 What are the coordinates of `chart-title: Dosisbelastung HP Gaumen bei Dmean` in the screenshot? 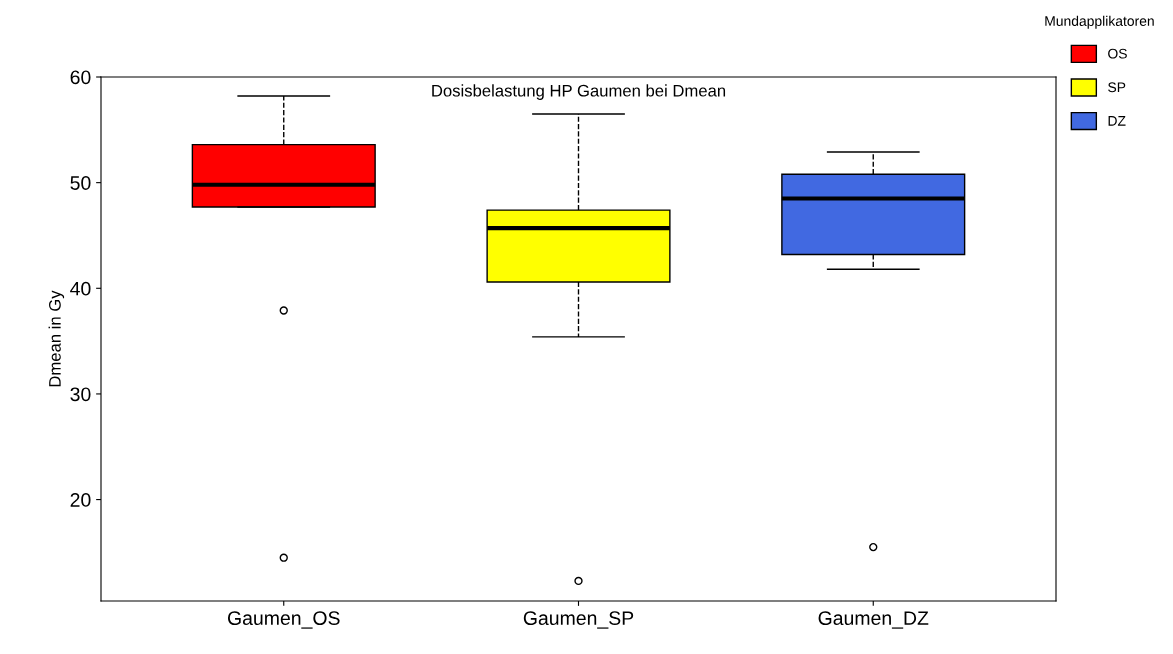 It's located at (579, 92).